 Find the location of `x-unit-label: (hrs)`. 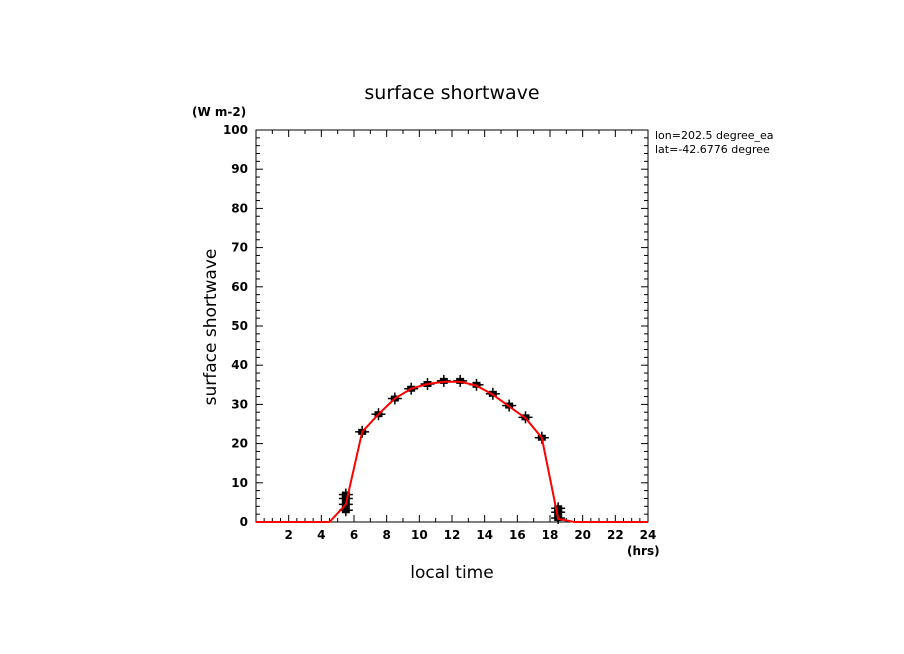

x-unit-label: (hrs) is located at coordinates (643, 551).